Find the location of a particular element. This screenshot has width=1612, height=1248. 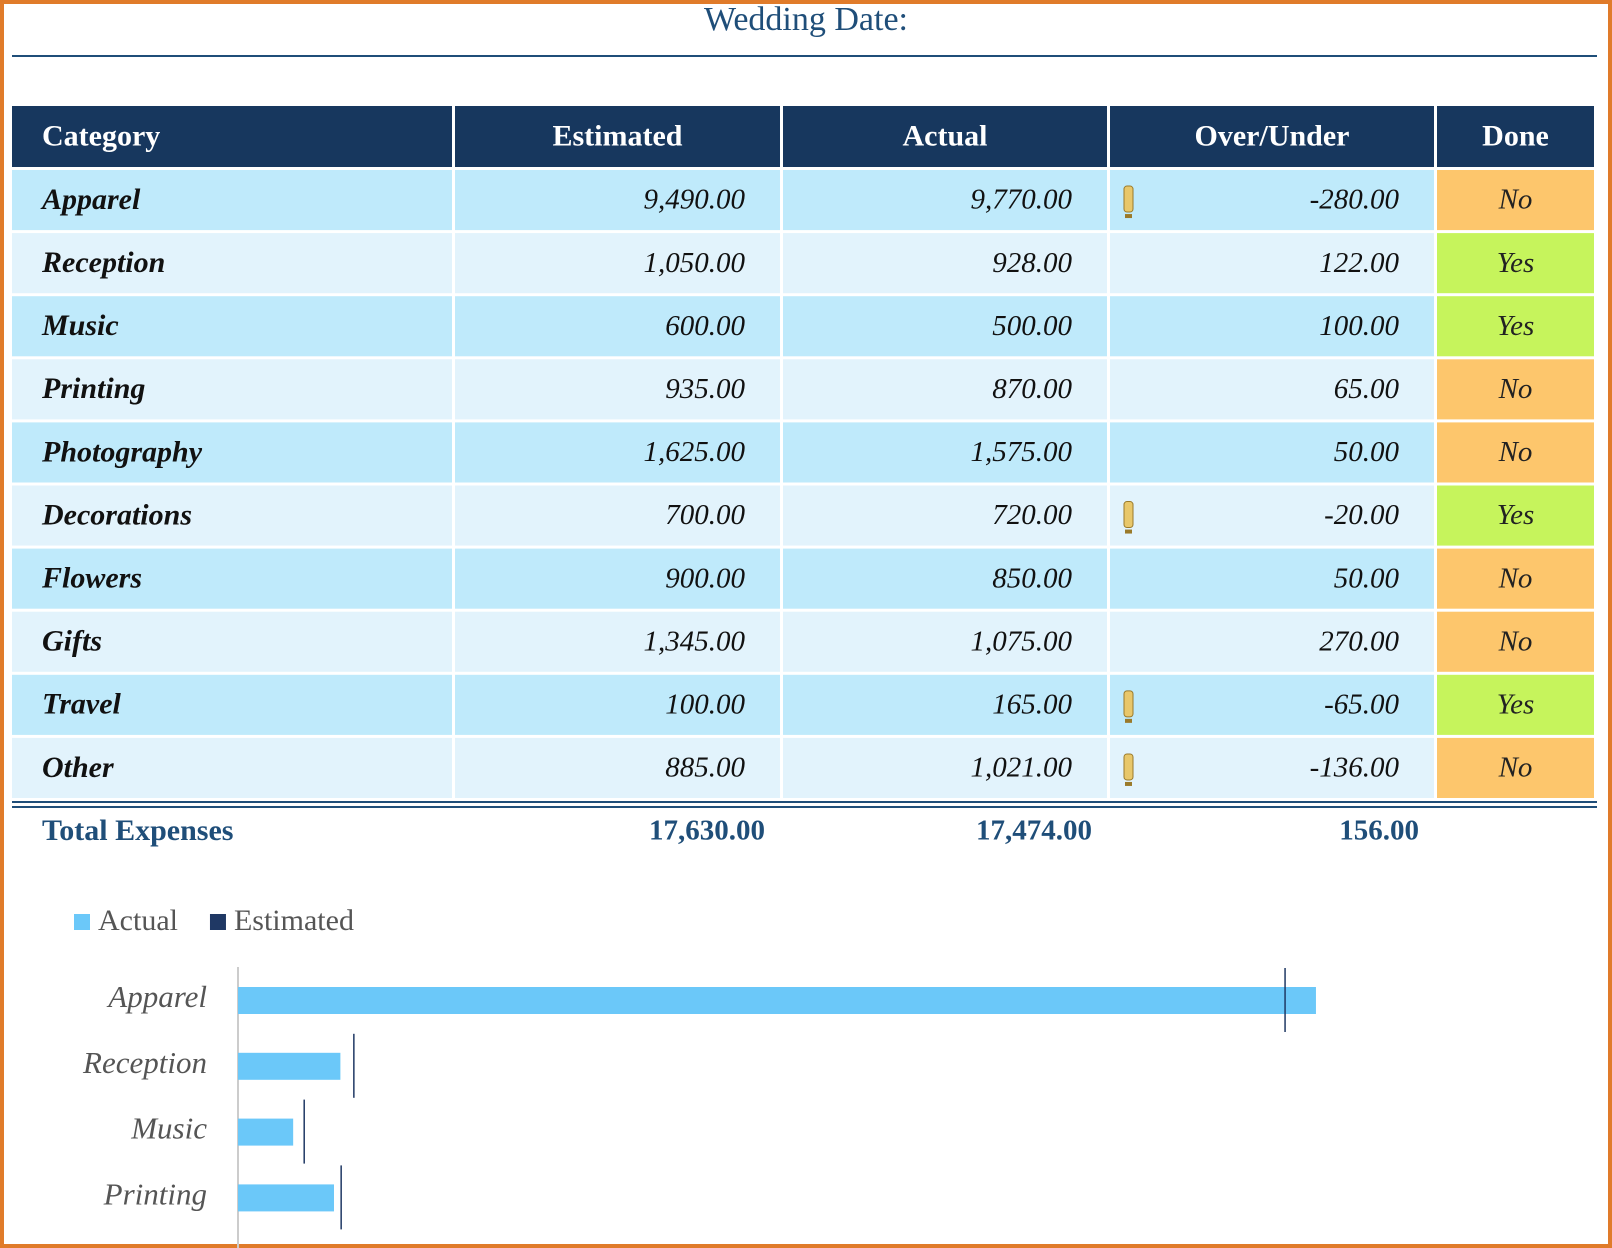

amount-cell: 270.00 is located at coordinates (1359, 641).